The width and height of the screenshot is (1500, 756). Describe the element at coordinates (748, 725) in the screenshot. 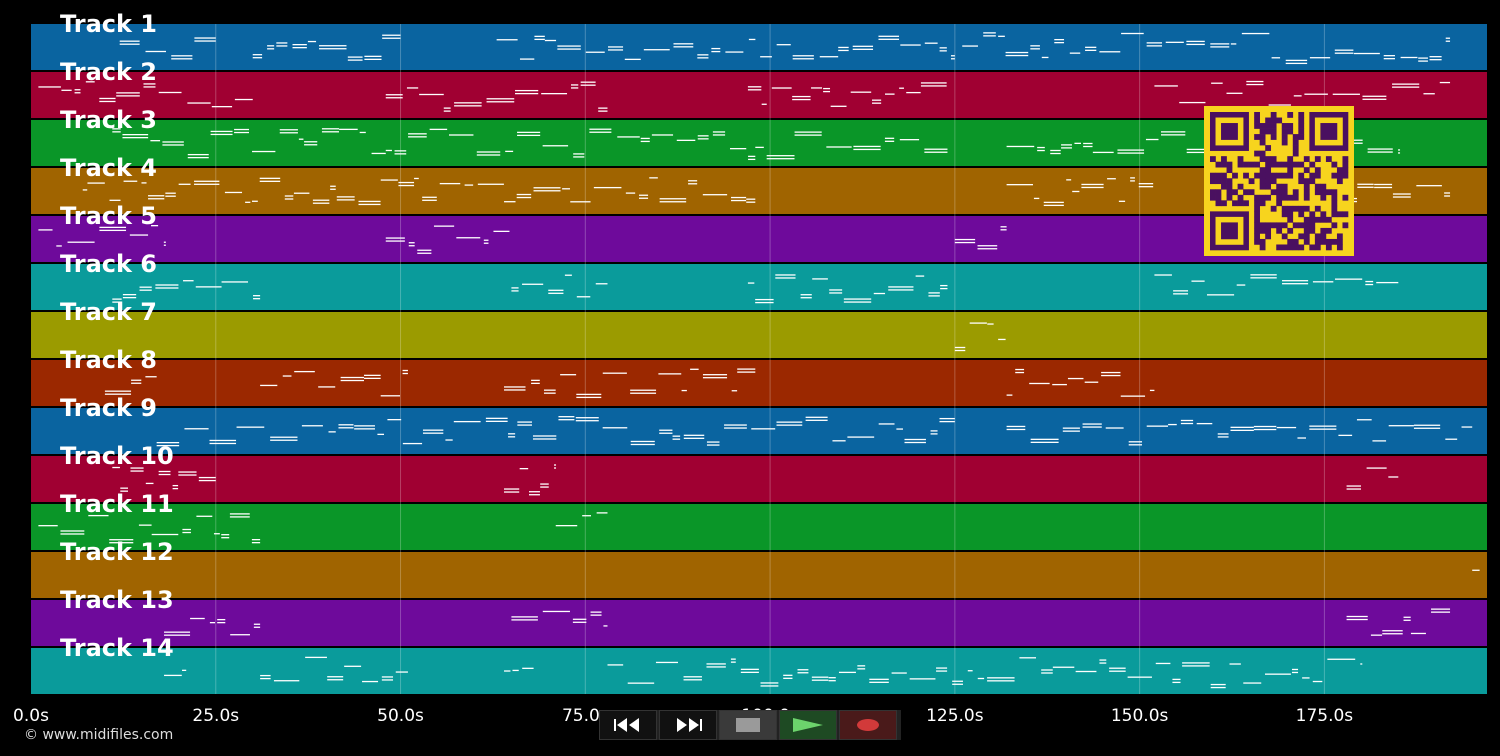

I see `stop-button` at that location.